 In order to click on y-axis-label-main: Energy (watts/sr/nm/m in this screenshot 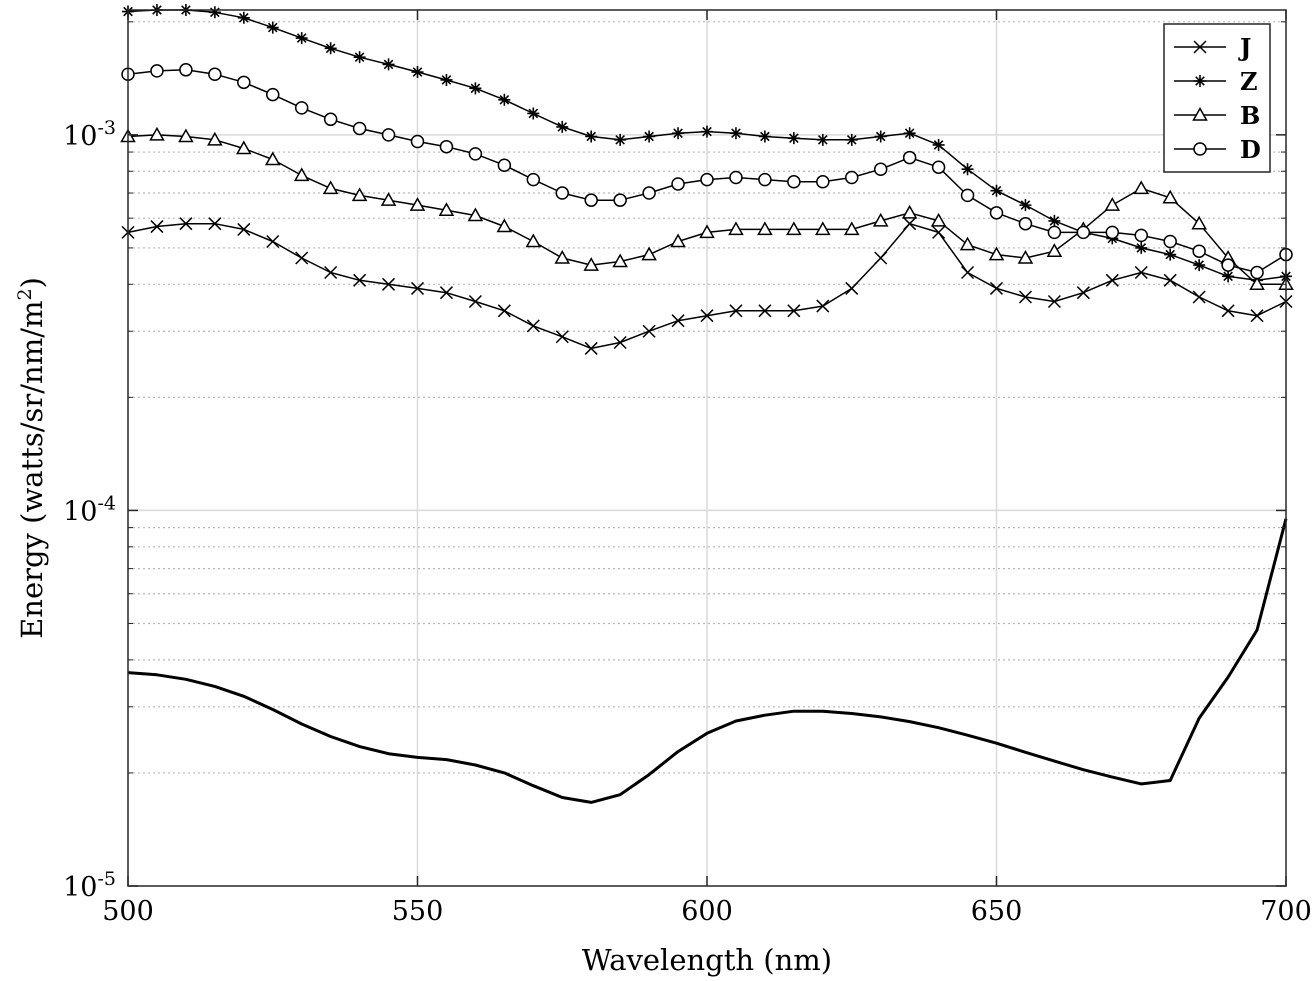, I will do `click(32, 470)`.